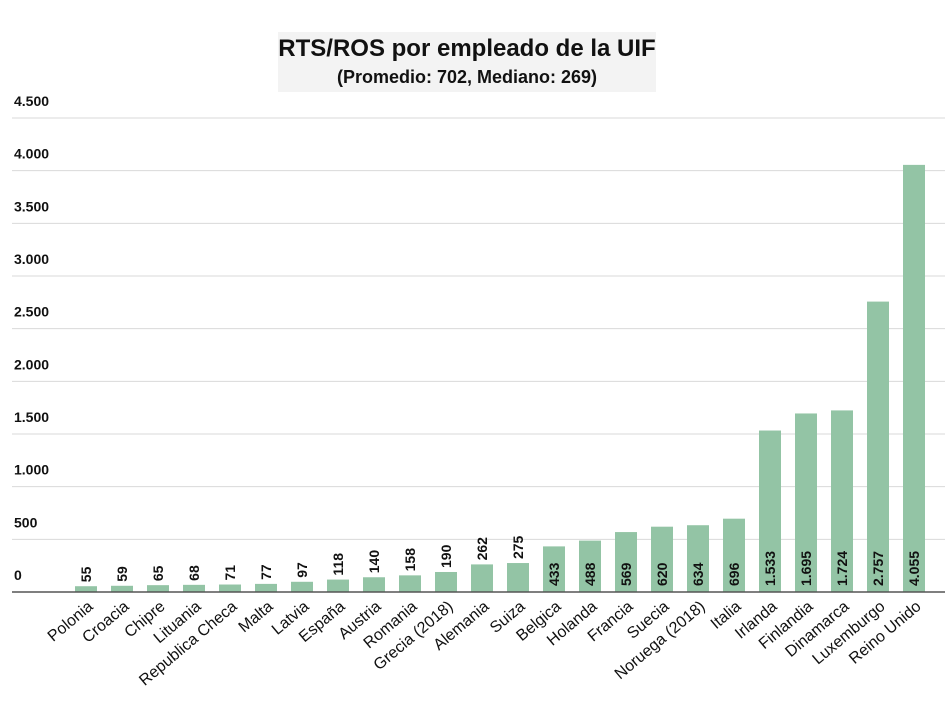 The image size is (951, 709). I want to click on value-label: 140, so click(374, 562).